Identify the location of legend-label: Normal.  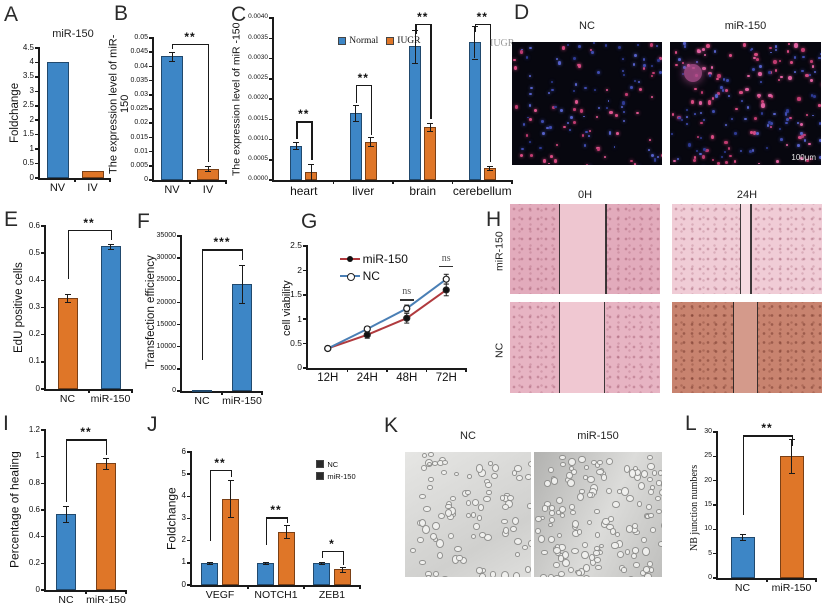
(364, 40).